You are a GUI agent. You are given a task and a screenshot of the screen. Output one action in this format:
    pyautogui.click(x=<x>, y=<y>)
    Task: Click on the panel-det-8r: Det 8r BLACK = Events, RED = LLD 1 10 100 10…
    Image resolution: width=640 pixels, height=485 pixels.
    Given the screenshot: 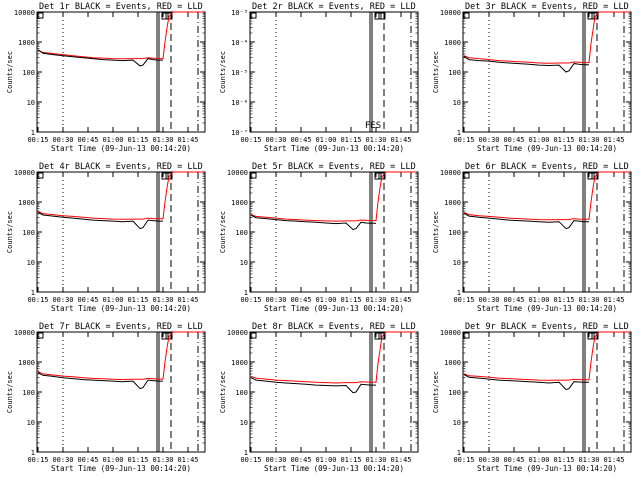 What is the action you would take?
    pyautogui.click(x=319, y=400)
    